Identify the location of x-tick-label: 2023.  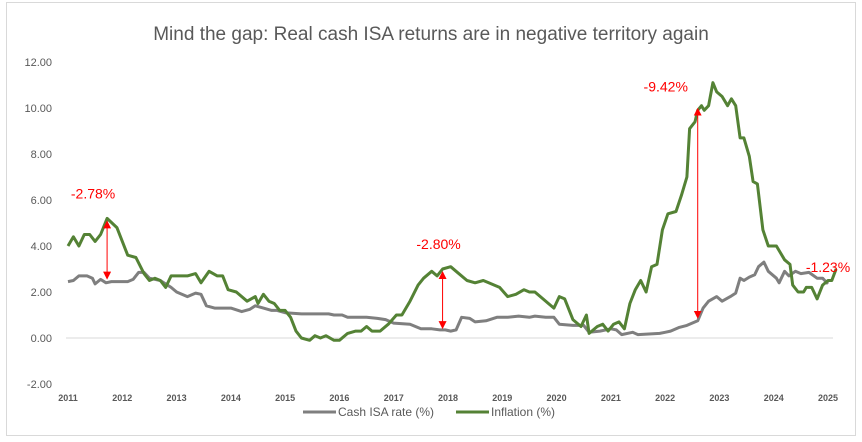
(719, 398).